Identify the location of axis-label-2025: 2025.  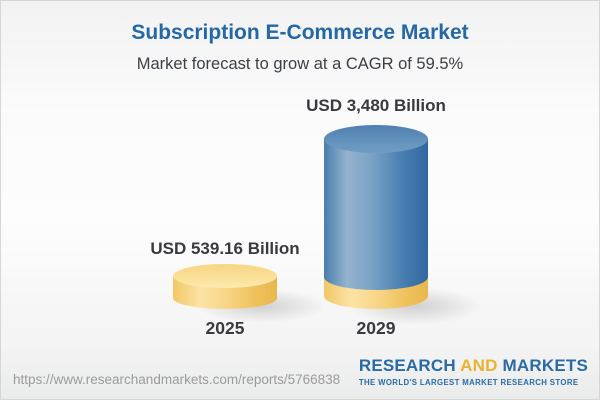
(225, 328).